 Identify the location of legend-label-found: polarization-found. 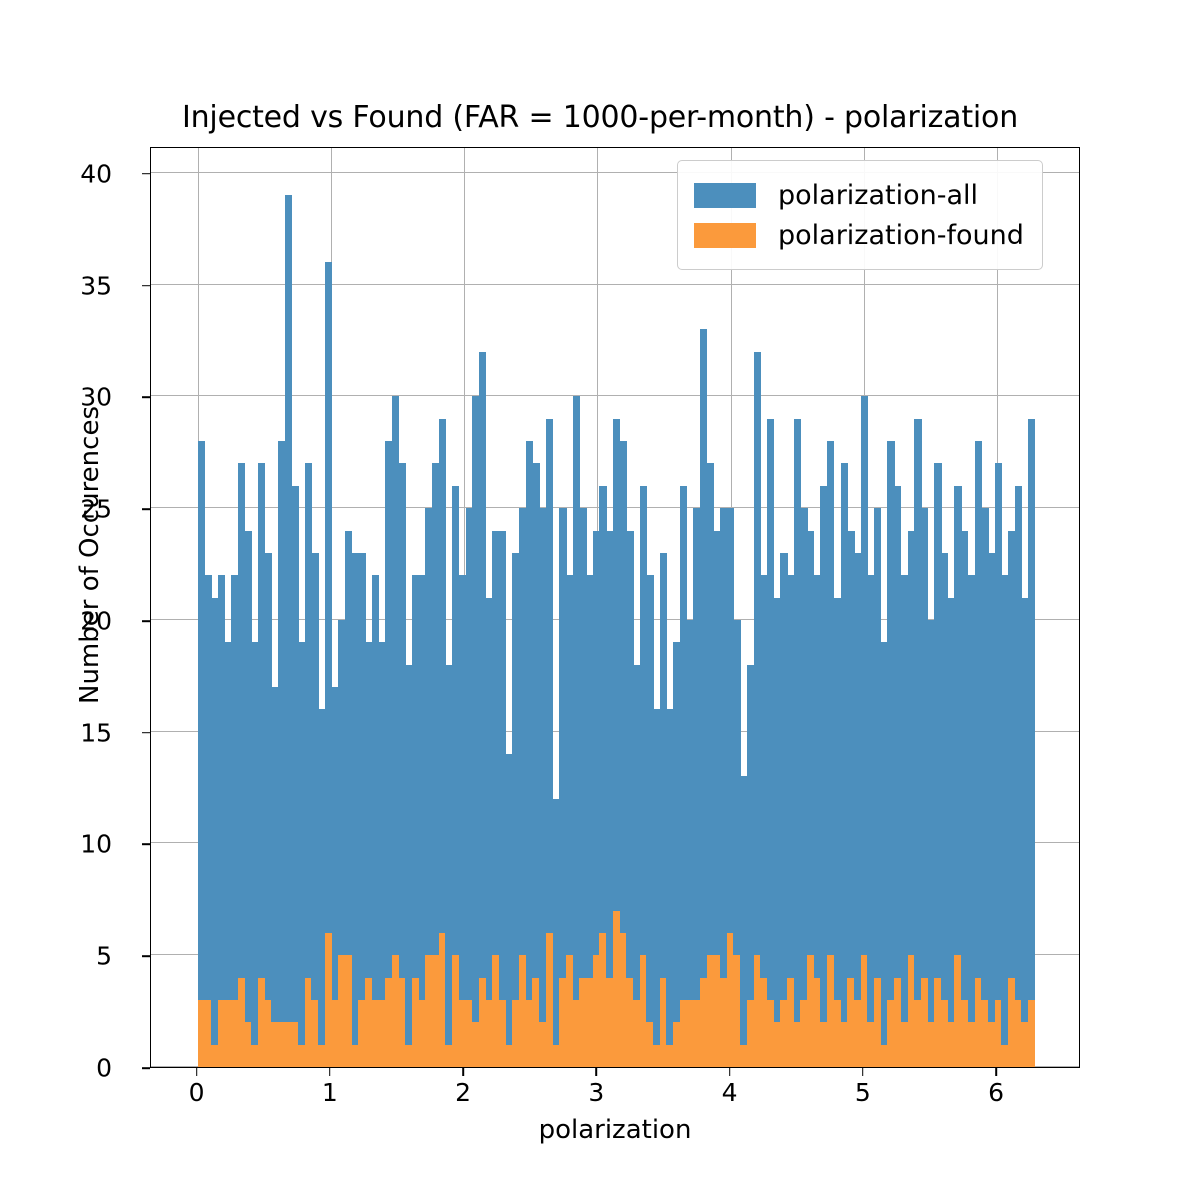
(901, 235).